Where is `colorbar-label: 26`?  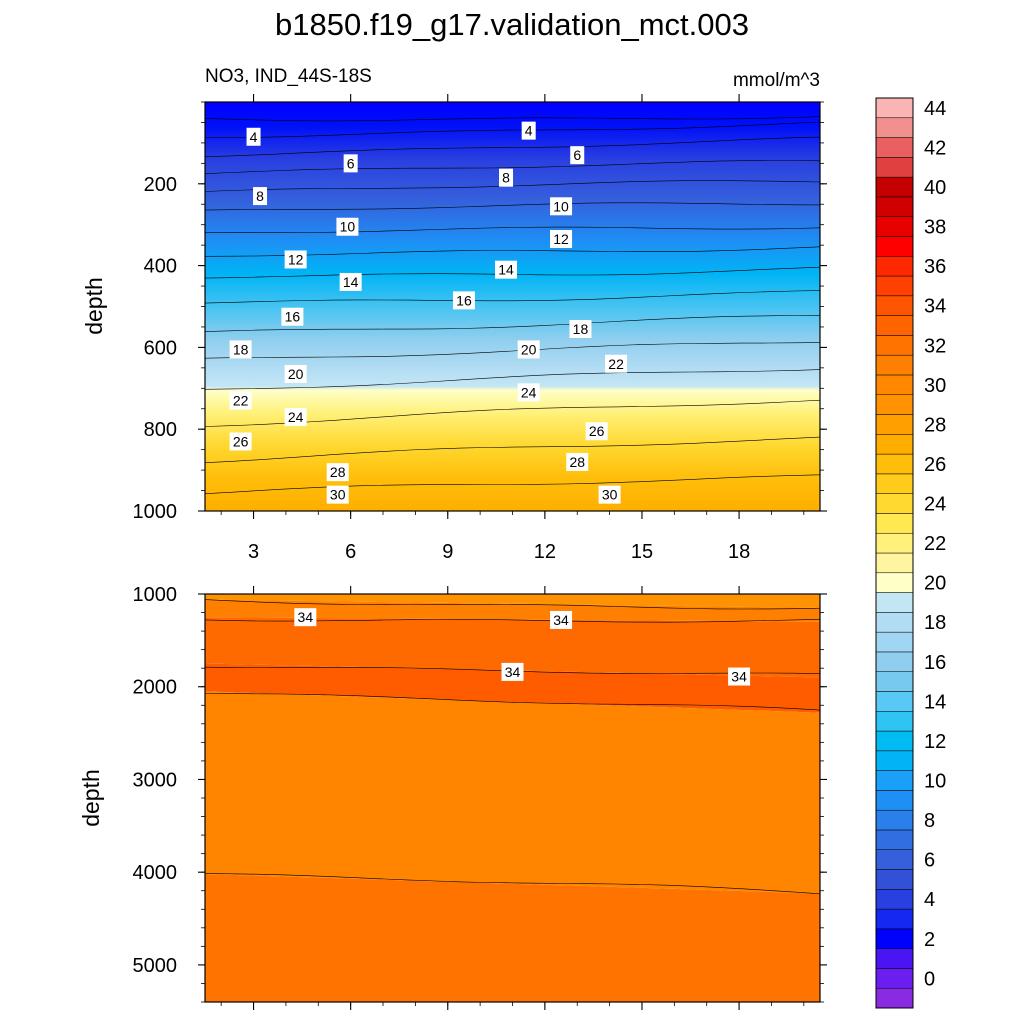
colorbar-label: 26 is located at coordinates (935, 465).